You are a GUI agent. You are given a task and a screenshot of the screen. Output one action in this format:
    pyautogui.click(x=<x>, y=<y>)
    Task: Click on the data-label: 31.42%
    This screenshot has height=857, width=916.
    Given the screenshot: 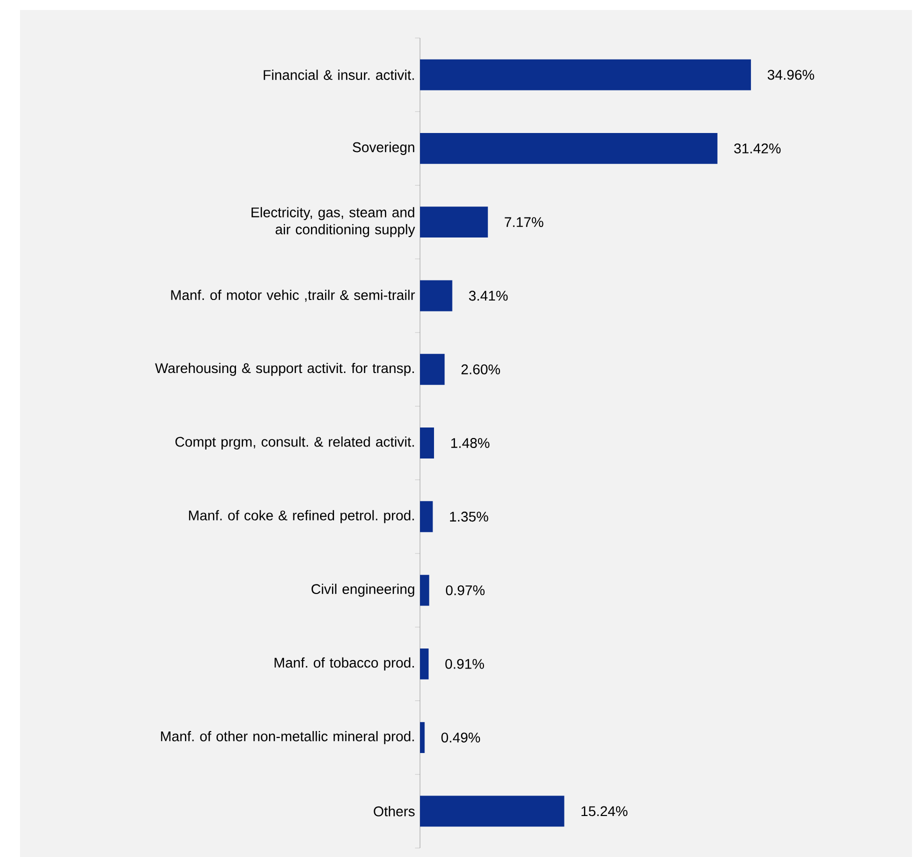 What is the action you would take?
    pyautogui.click(x=757, y=148)
    